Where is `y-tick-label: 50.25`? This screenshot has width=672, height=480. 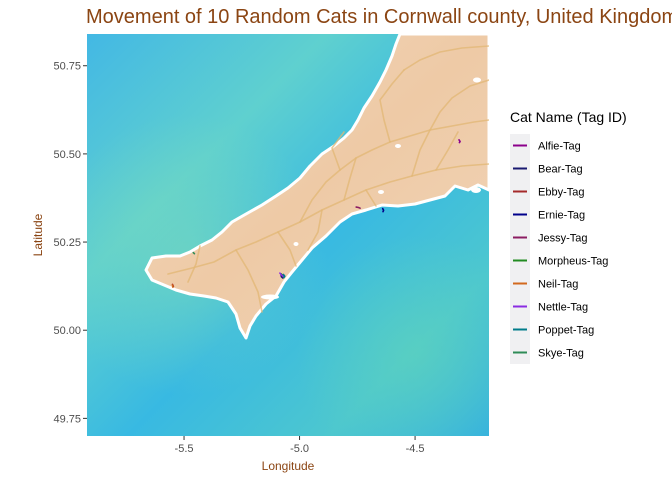 y-tick-label: 50.25 is located at coordinates (67, 243).